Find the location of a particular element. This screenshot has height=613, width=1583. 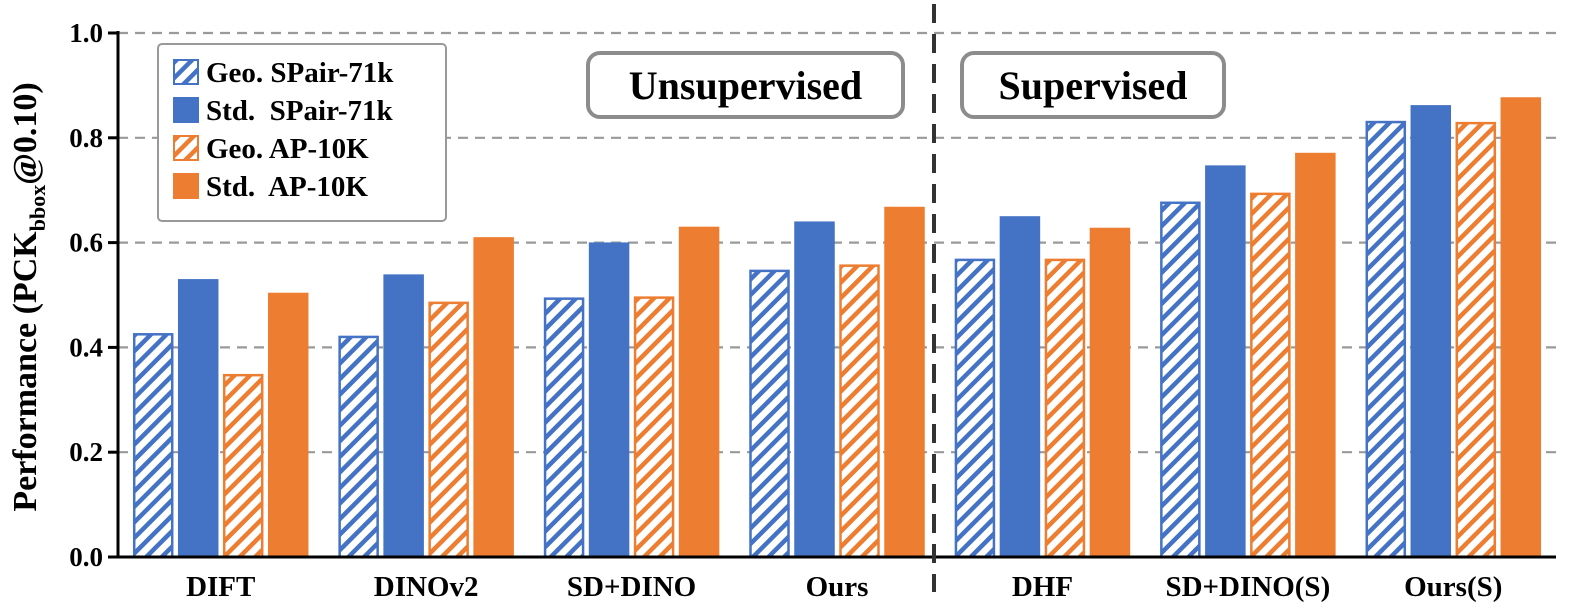

legend-label: Geo. AP-10K is located at coordinates (287, 149).